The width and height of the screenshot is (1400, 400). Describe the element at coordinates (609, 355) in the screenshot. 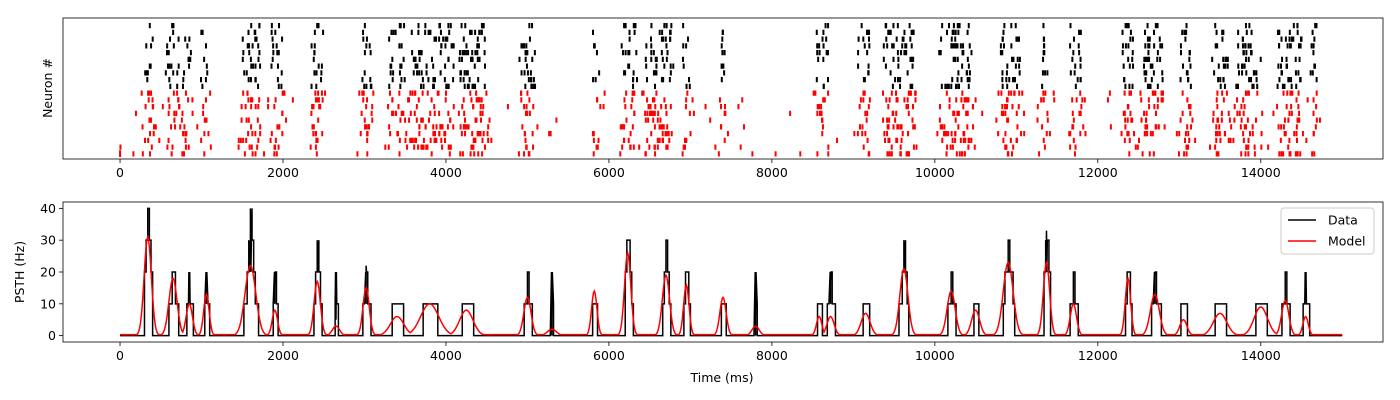

I see `psth-x-tick-label: 6000` at that location.